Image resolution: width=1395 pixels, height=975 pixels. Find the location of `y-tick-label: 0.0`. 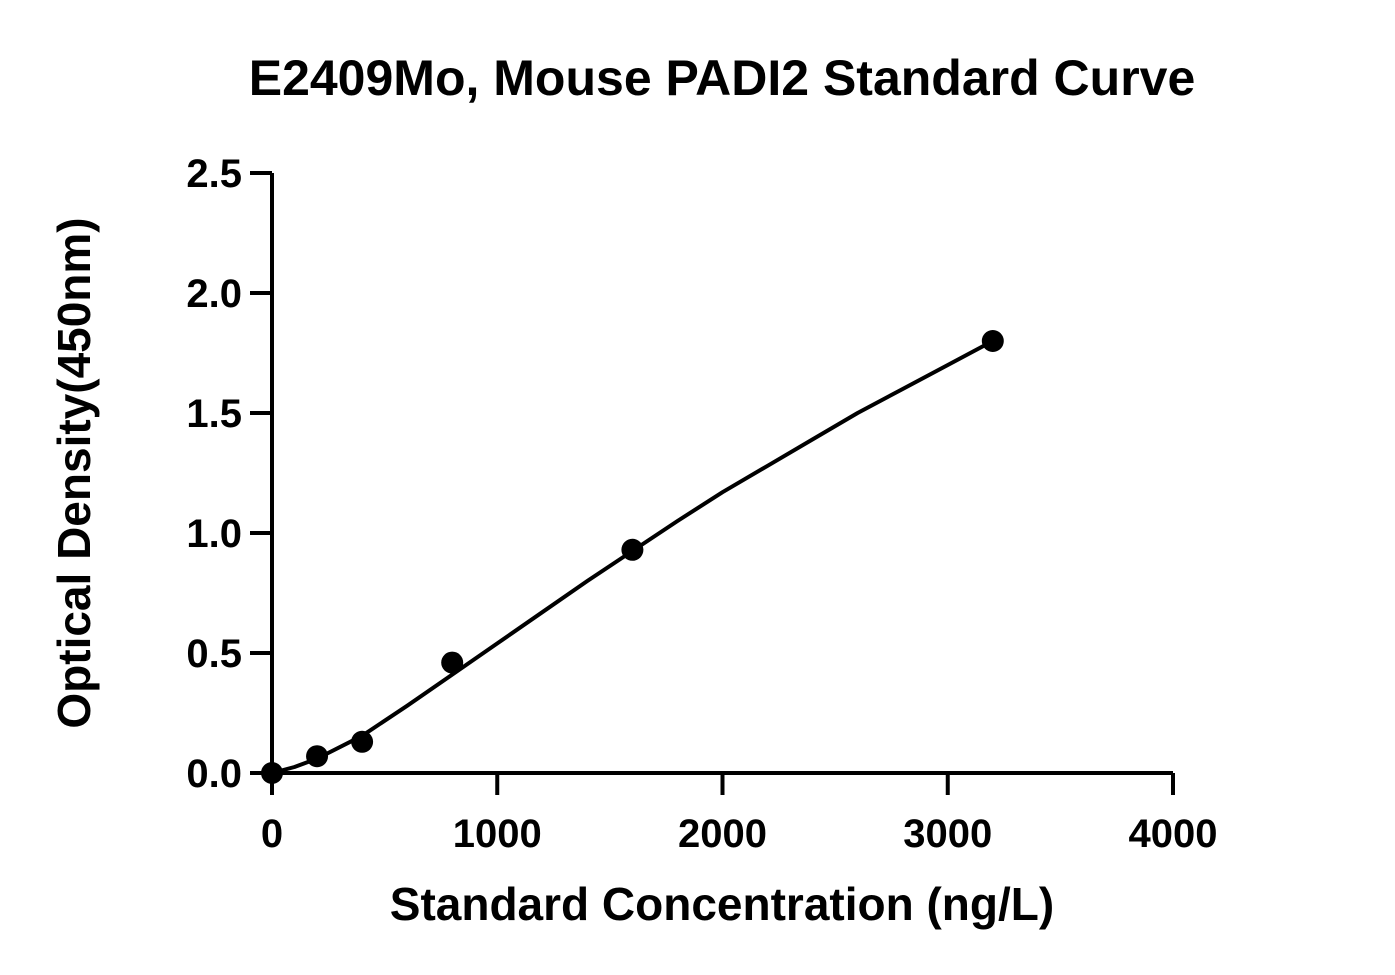

y-tick-label: 0.0 is located at coordinates (214, 774).